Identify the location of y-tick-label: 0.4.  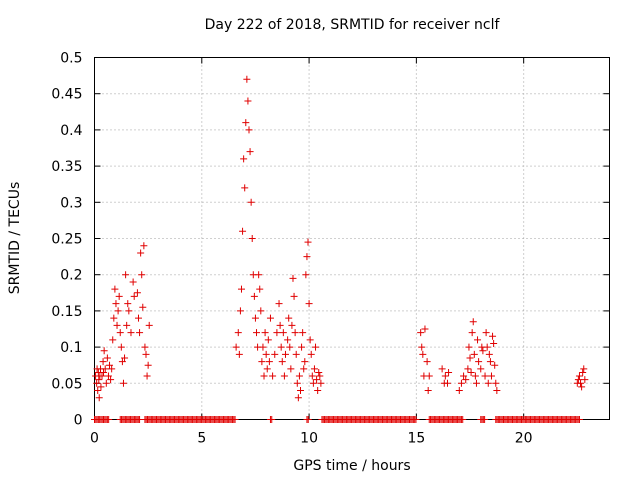
(71, 131).